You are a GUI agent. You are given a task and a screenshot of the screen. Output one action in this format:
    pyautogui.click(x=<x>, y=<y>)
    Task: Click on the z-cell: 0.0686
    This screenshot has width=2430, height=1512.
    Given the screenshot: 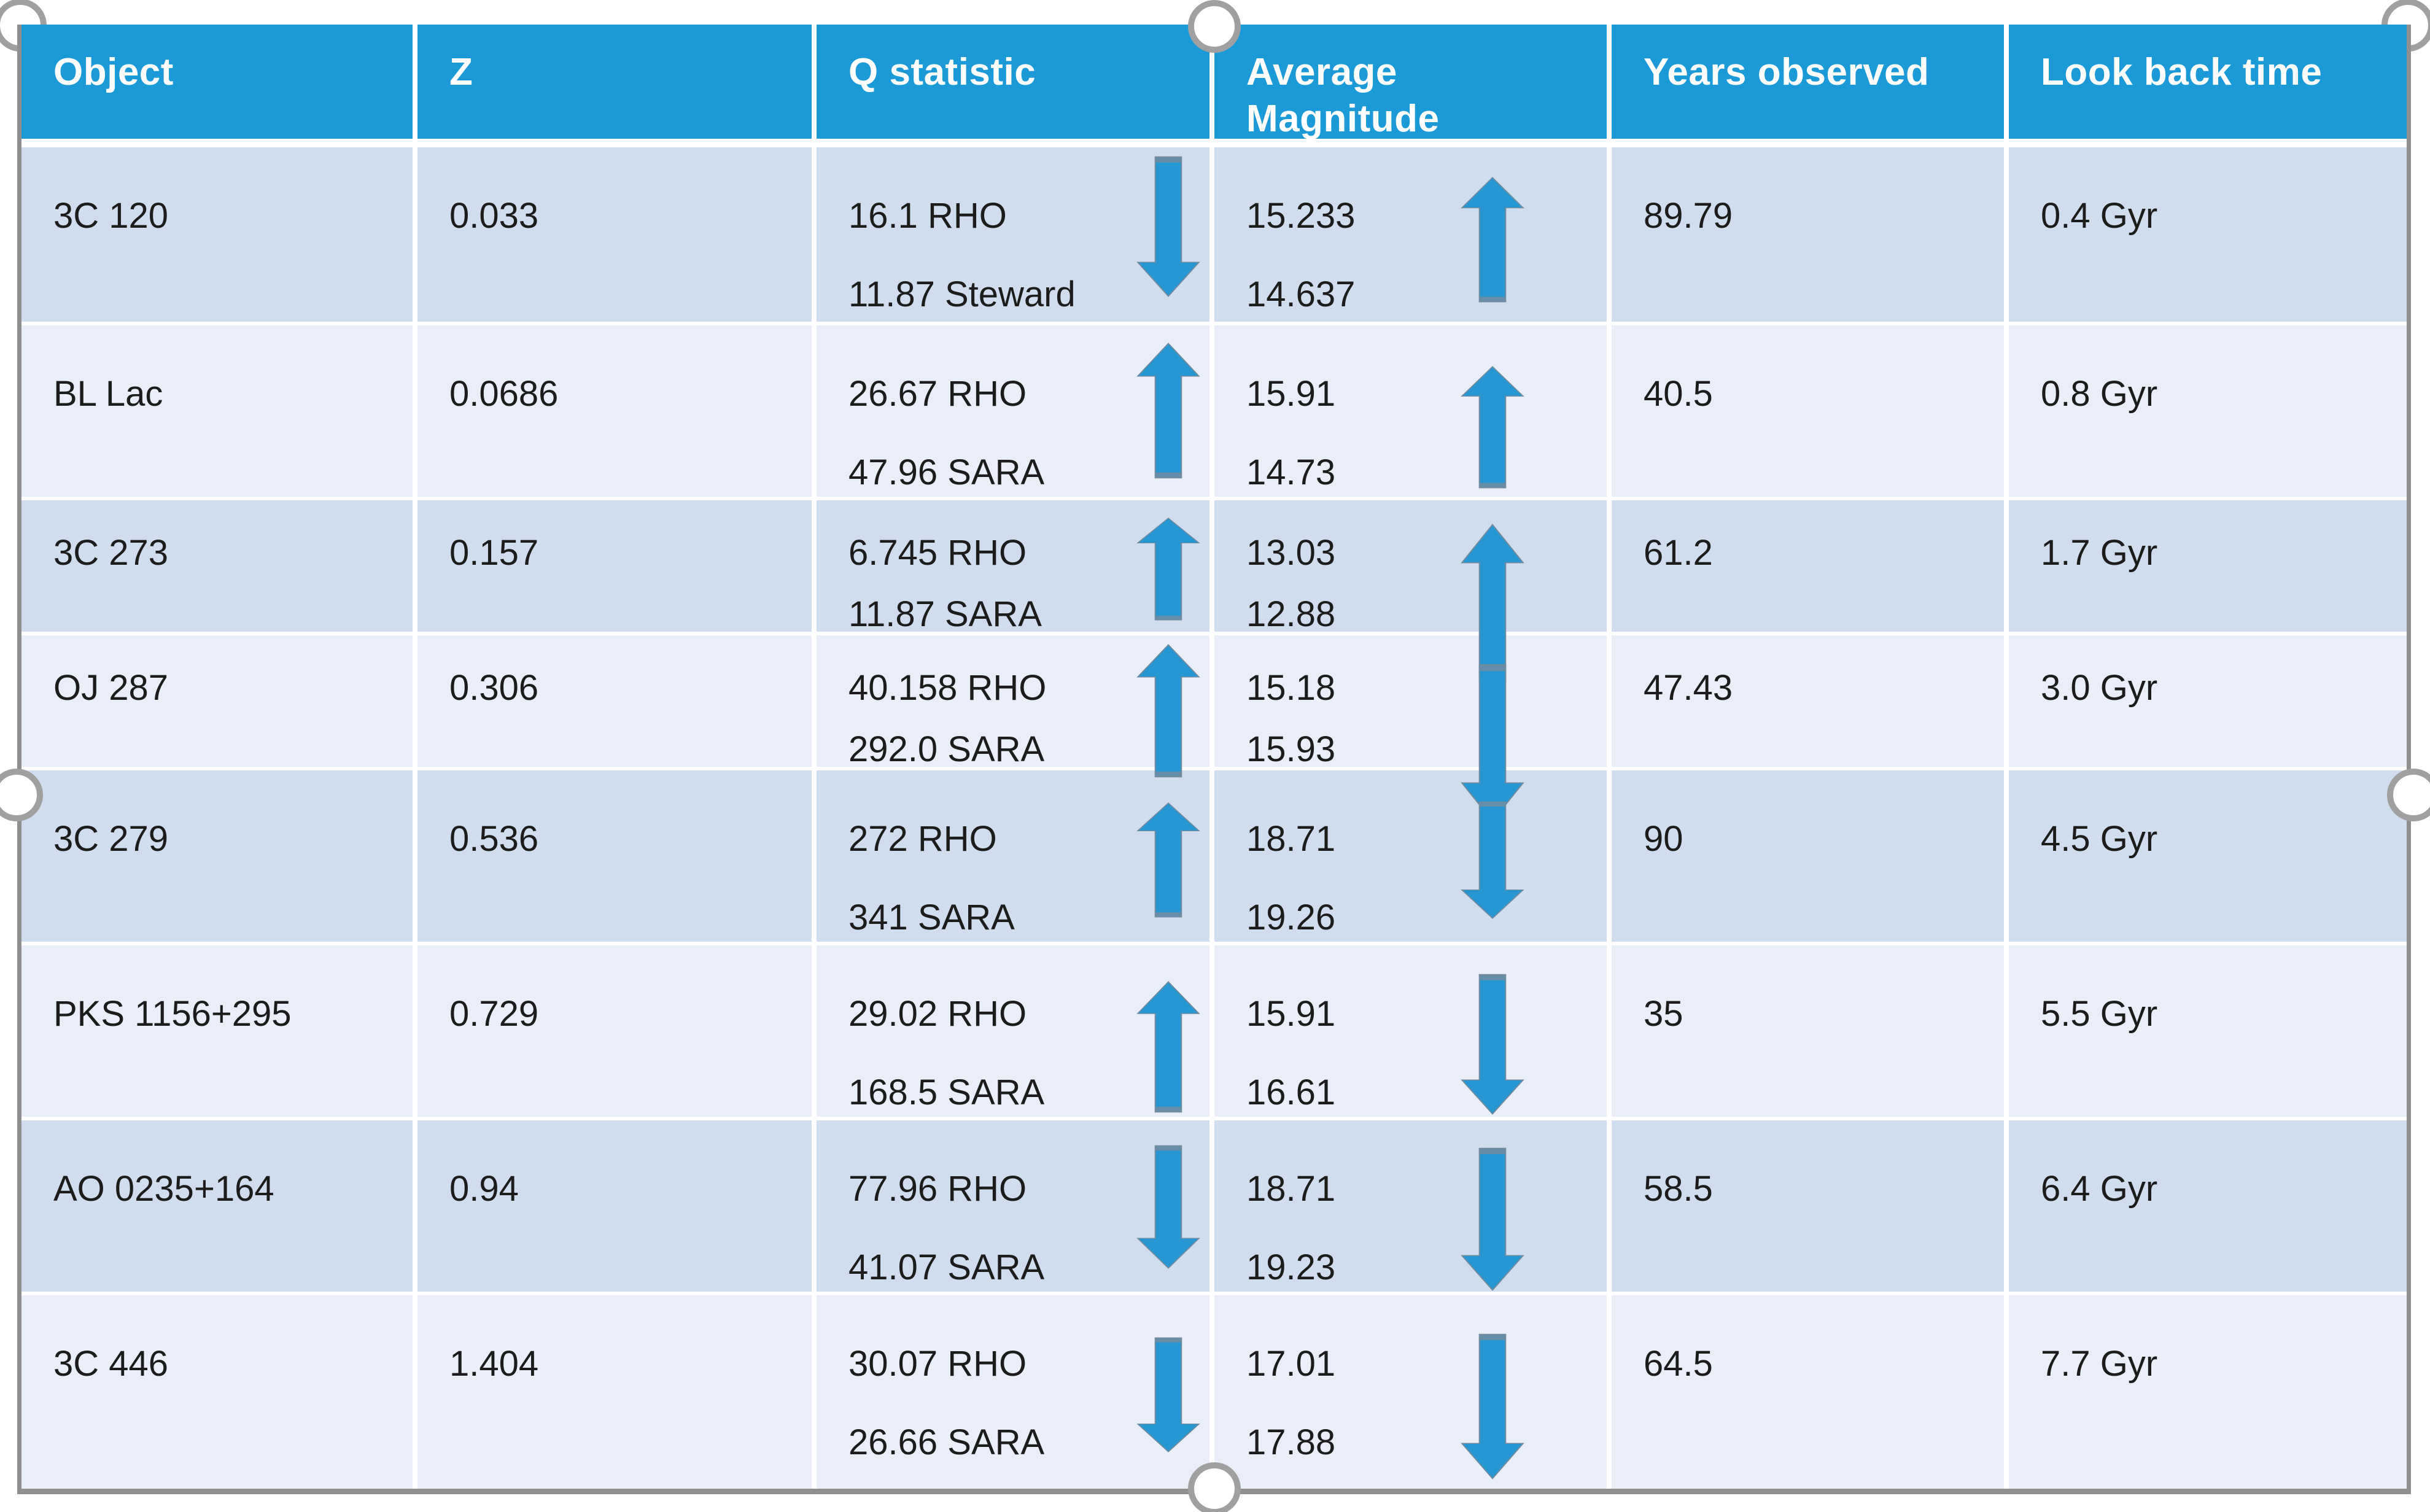 What is the action you would take?
    pyautogui.click(x=617, y=418)
    